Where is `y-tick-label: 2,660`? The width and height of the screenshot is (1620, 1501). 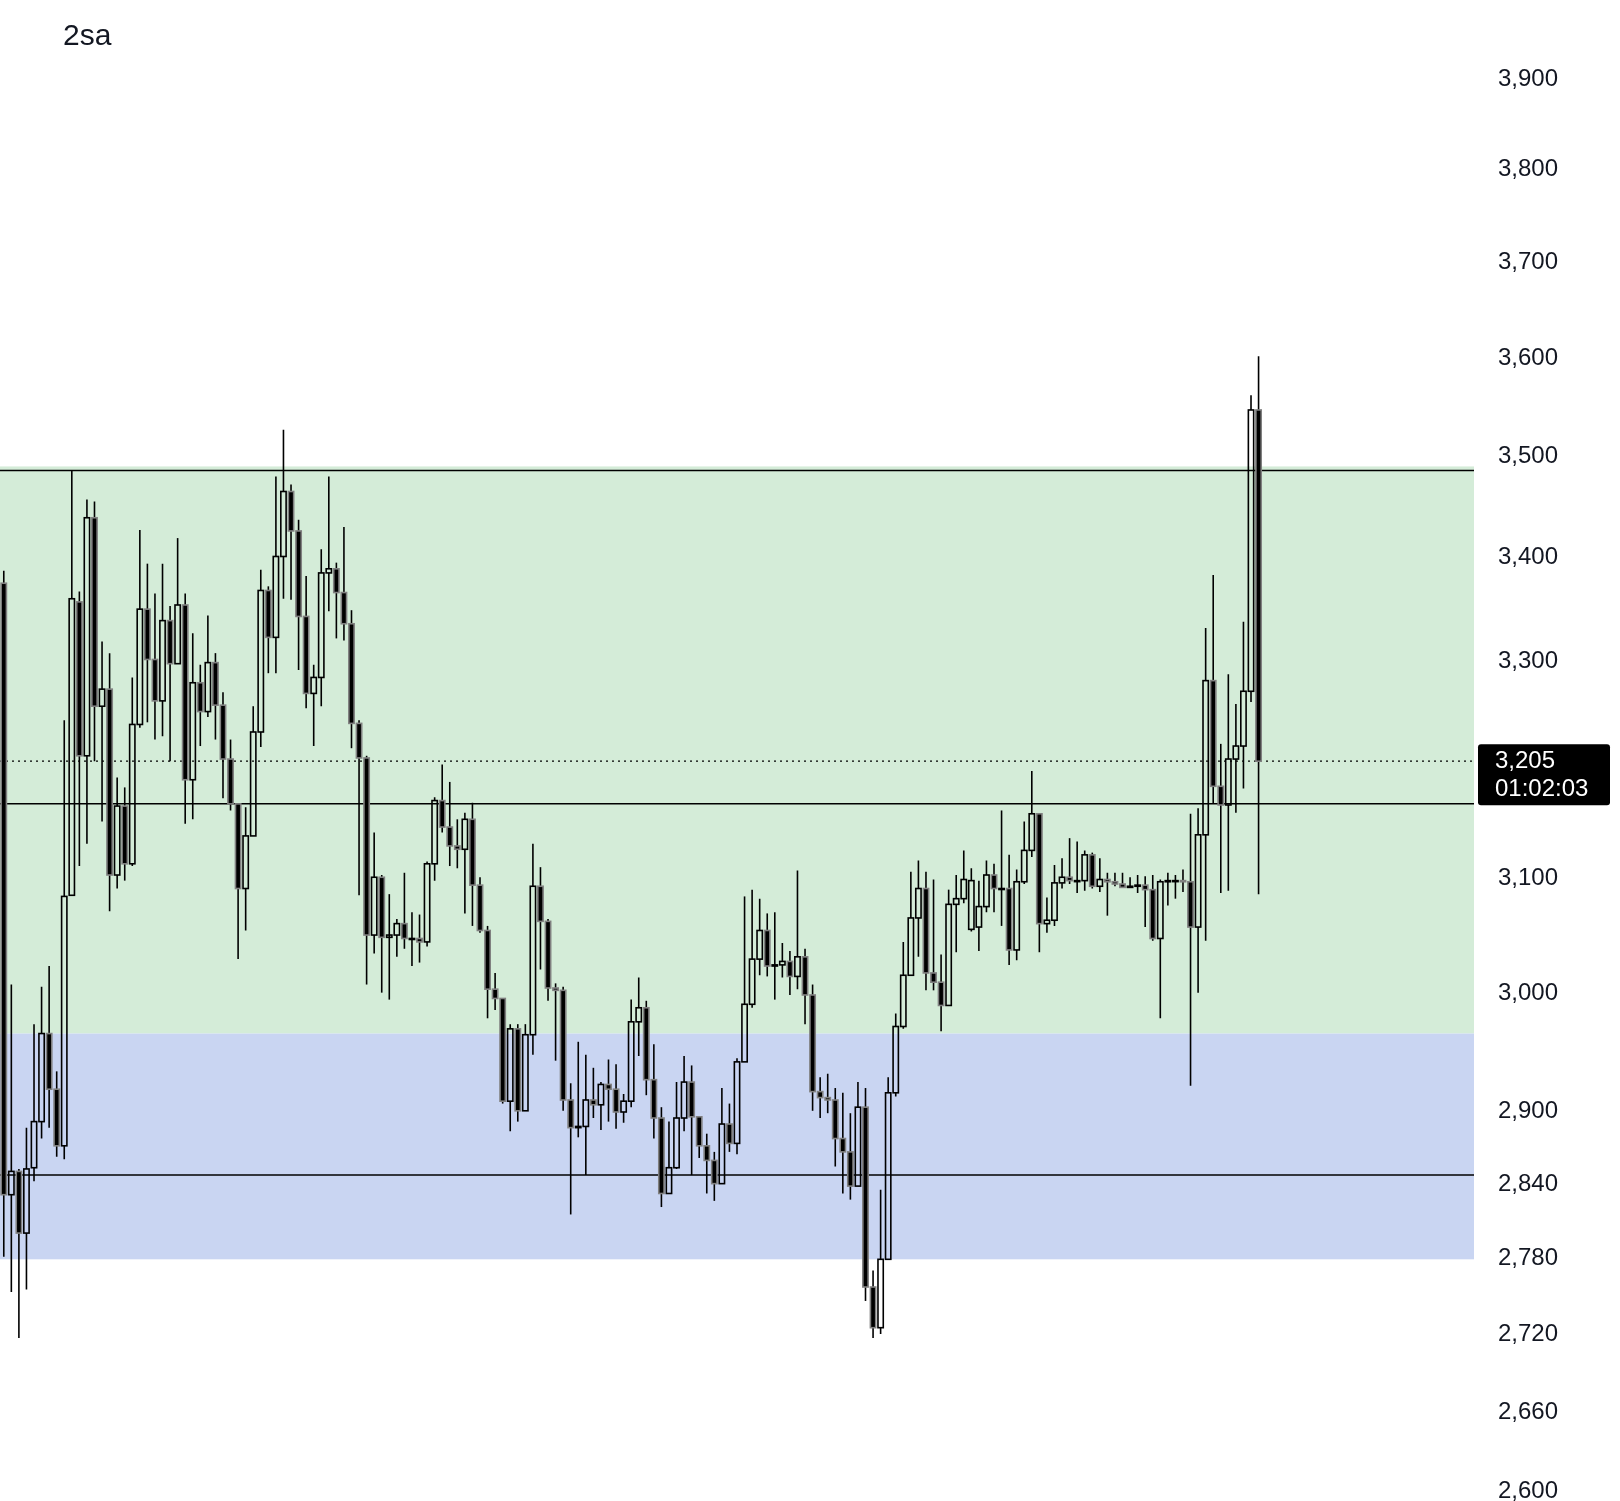
y-tick-label: 2,660 is located at coordinates (1528, 1410).